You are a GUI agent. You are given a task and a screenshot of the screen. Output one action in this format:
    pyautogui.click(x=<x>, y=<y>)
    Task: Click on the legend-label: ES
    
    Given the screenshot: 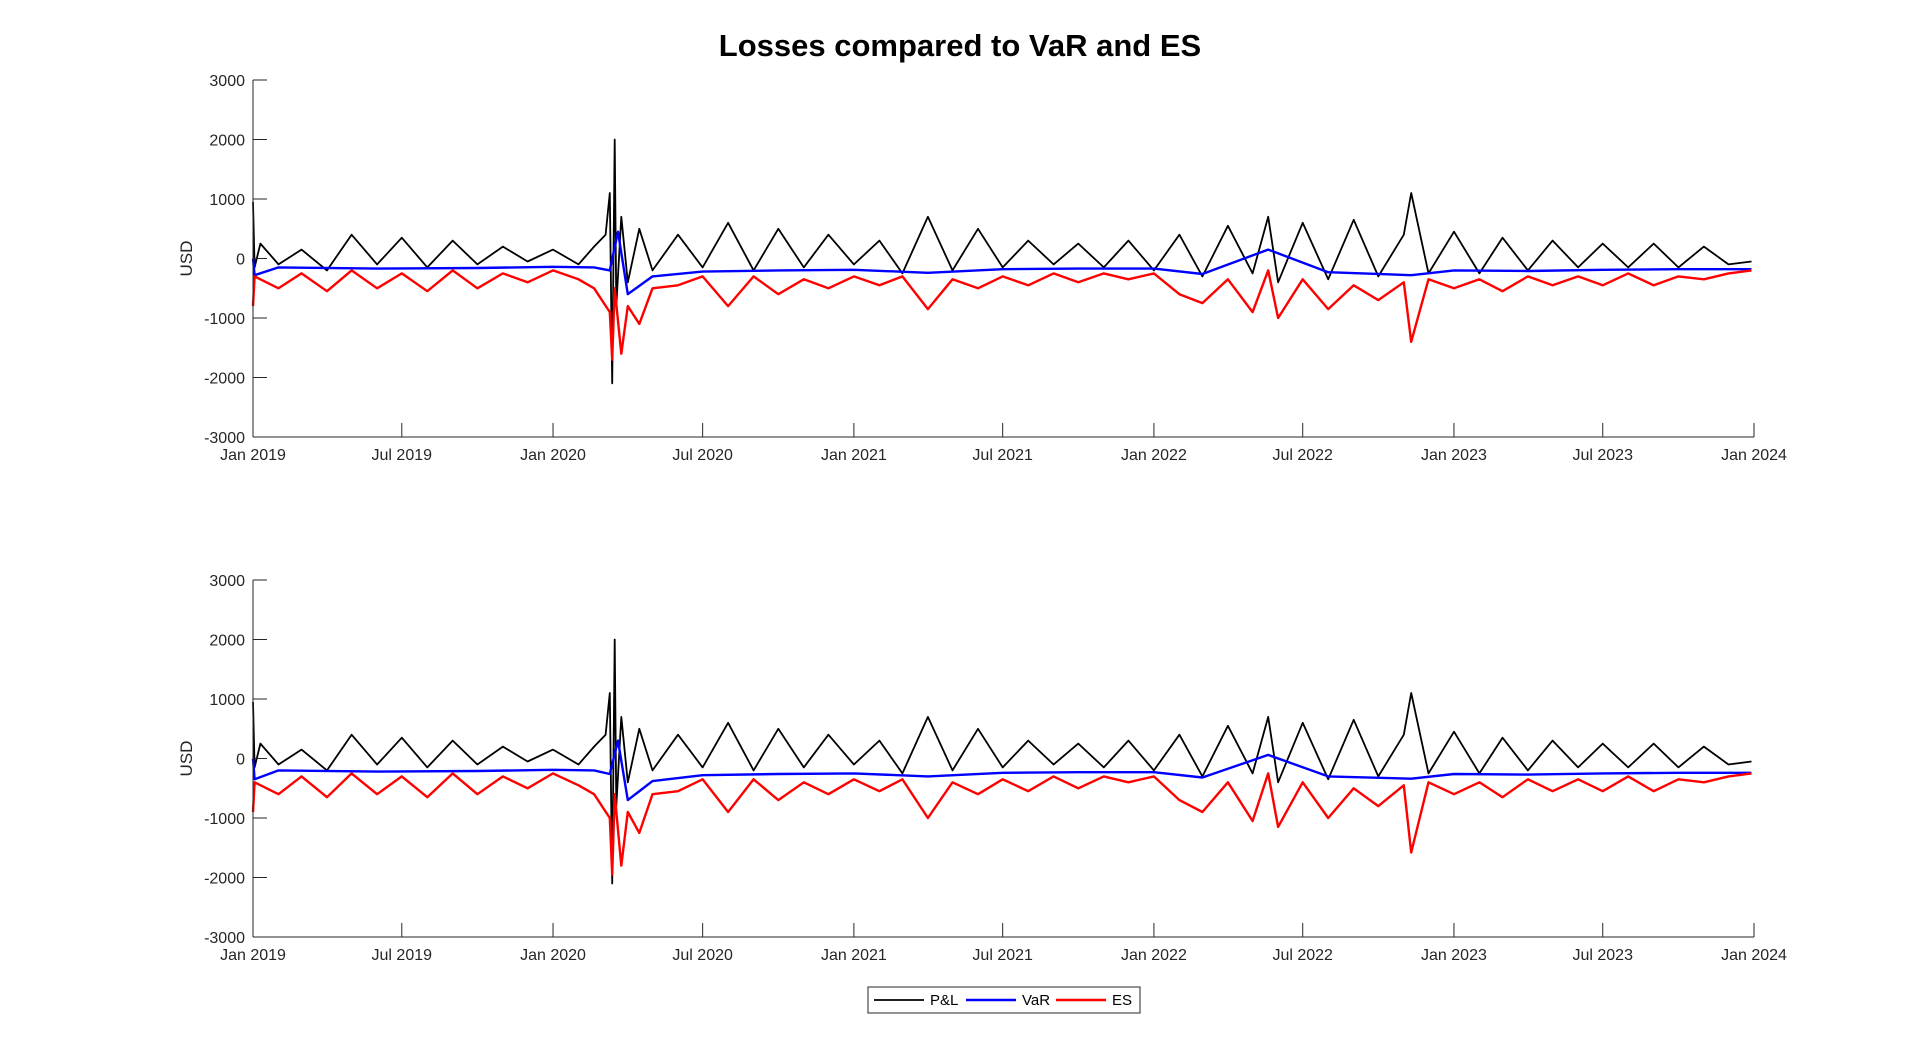 What is the action you would take?
    pyautogui.click(x=1122, y=1000)
    